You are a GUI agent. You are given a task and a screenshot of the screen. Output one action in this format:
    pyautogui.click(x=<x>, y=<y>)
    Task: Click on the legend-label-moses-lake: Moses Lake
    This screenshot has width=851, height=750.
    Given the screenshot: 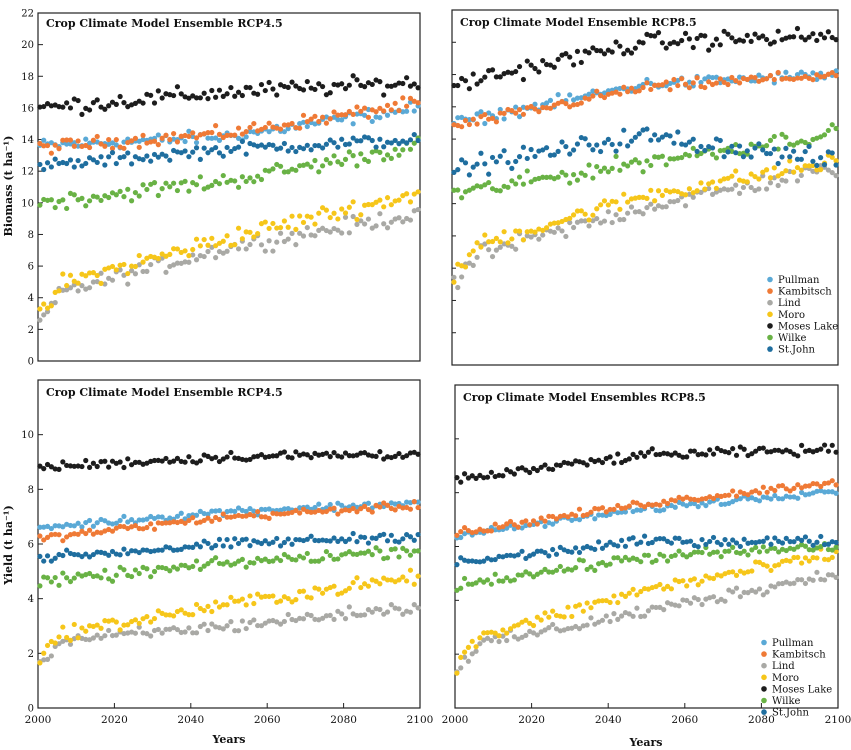 What is the action you would take?
    pyautogui.click(x=802, y=689)
    